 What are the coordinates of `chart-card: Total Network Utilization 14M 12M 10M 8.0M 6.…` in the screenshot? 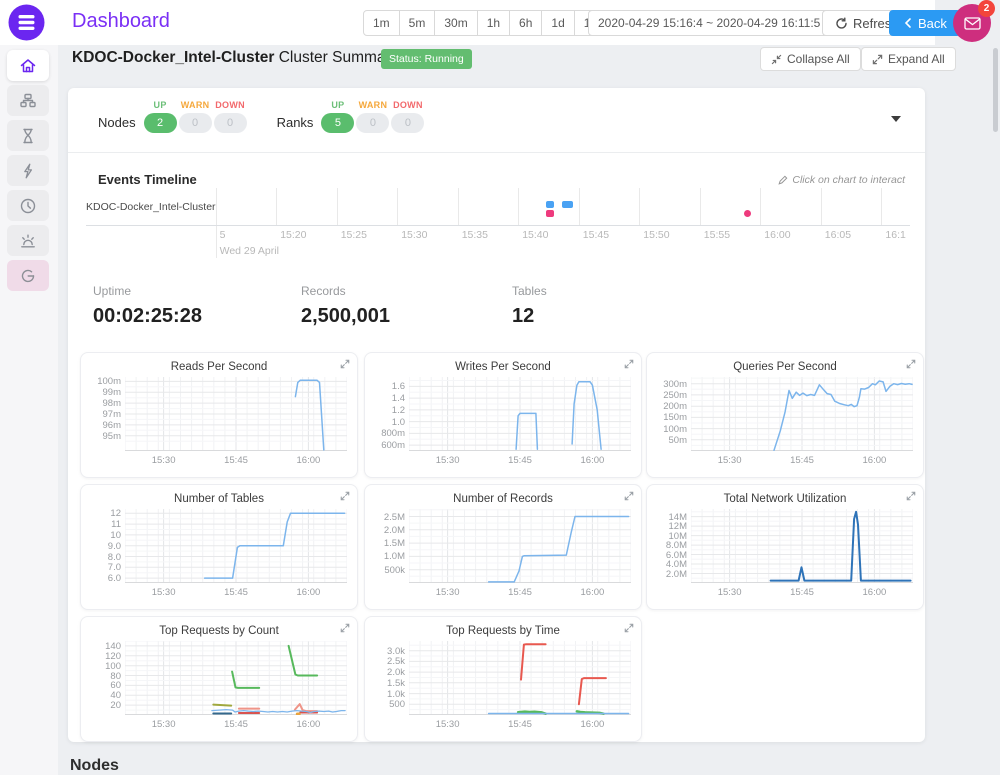 It's located at (785, 547).